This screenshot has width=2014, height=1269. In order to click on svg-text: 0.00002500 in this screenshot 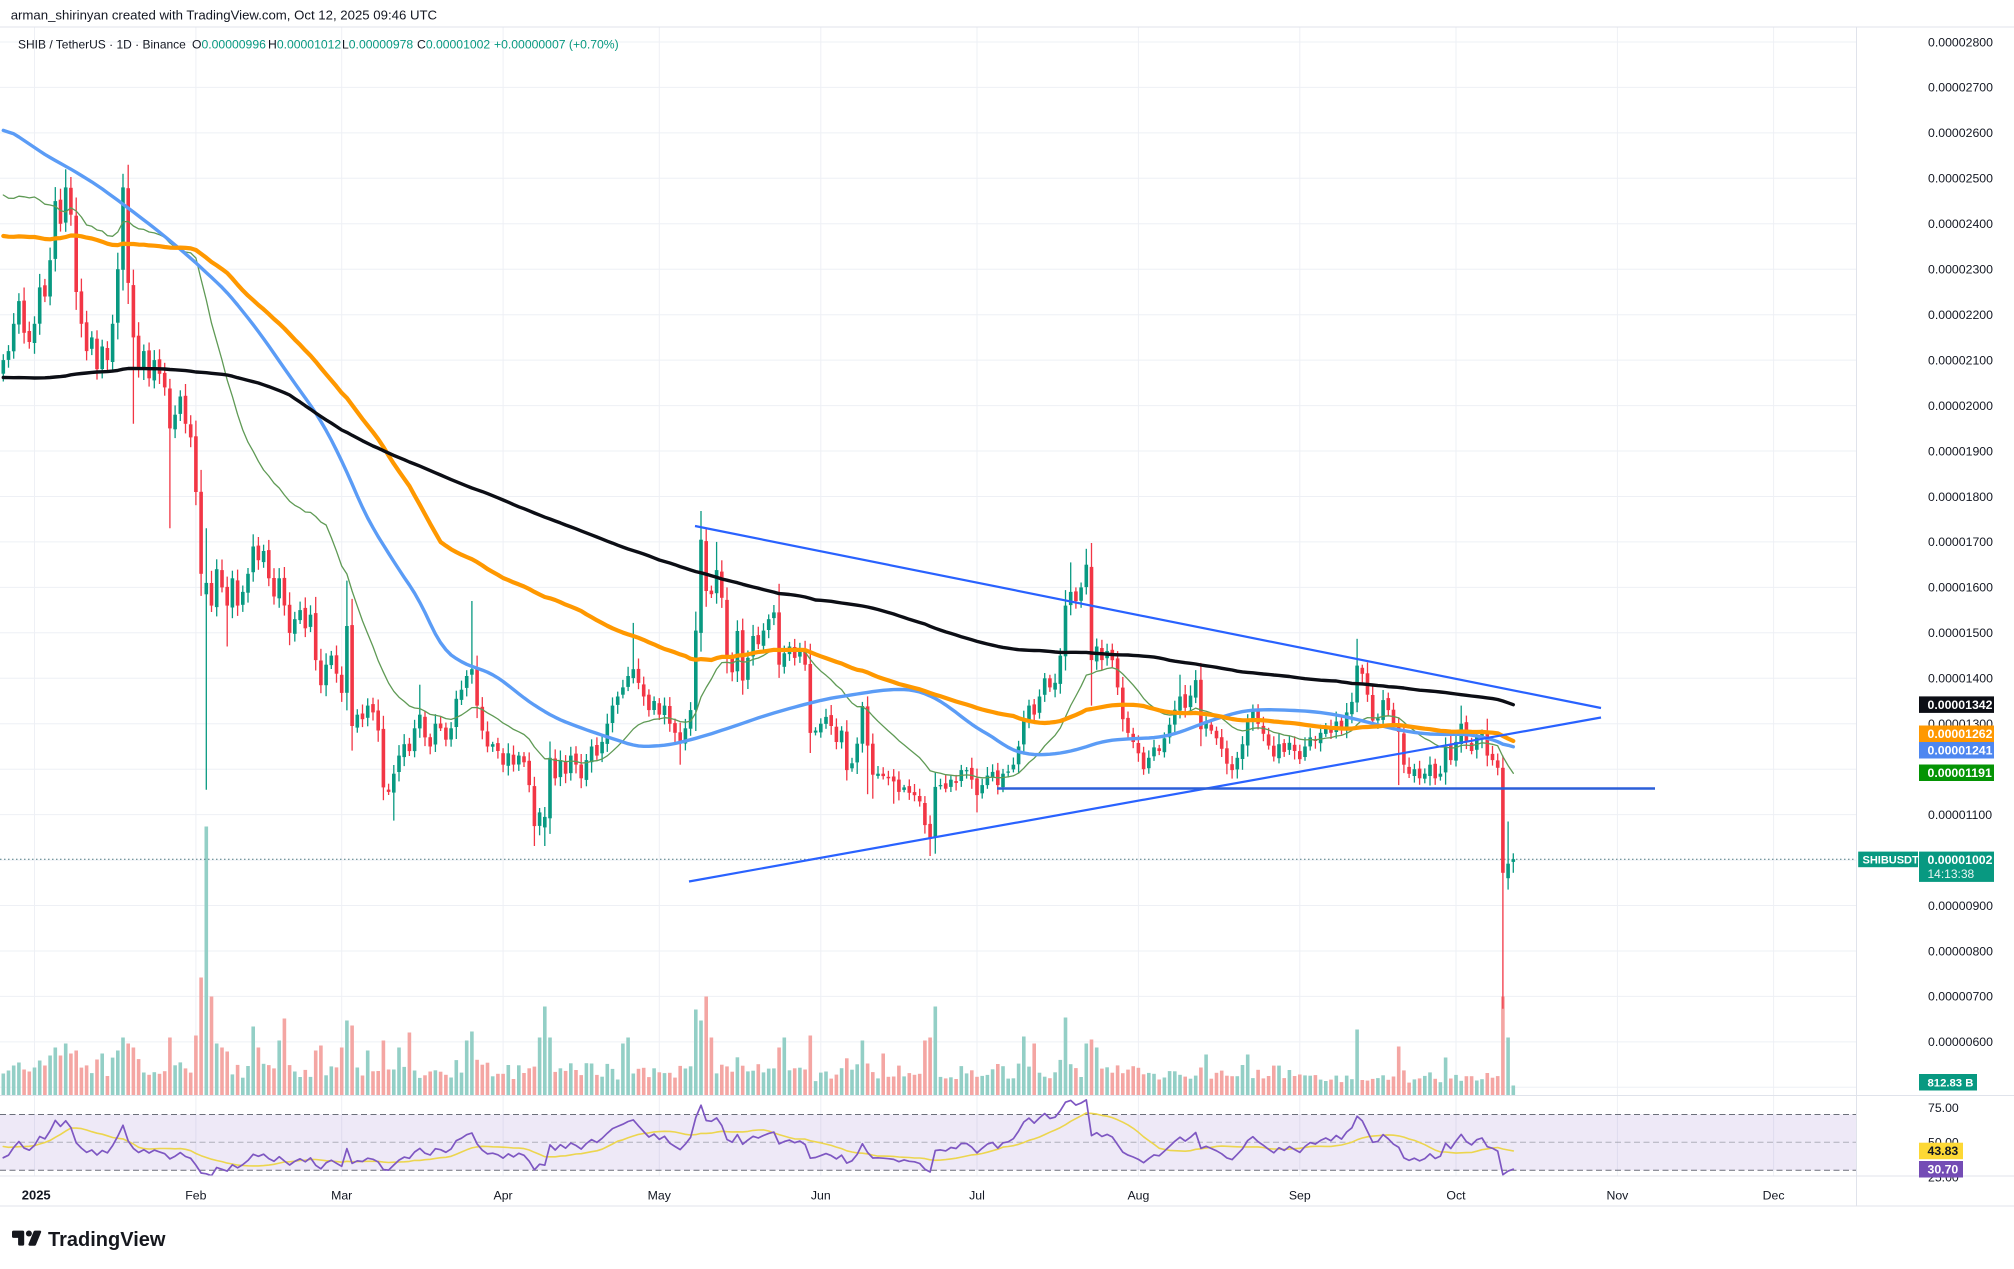, I will do `click(1960, 179)`.